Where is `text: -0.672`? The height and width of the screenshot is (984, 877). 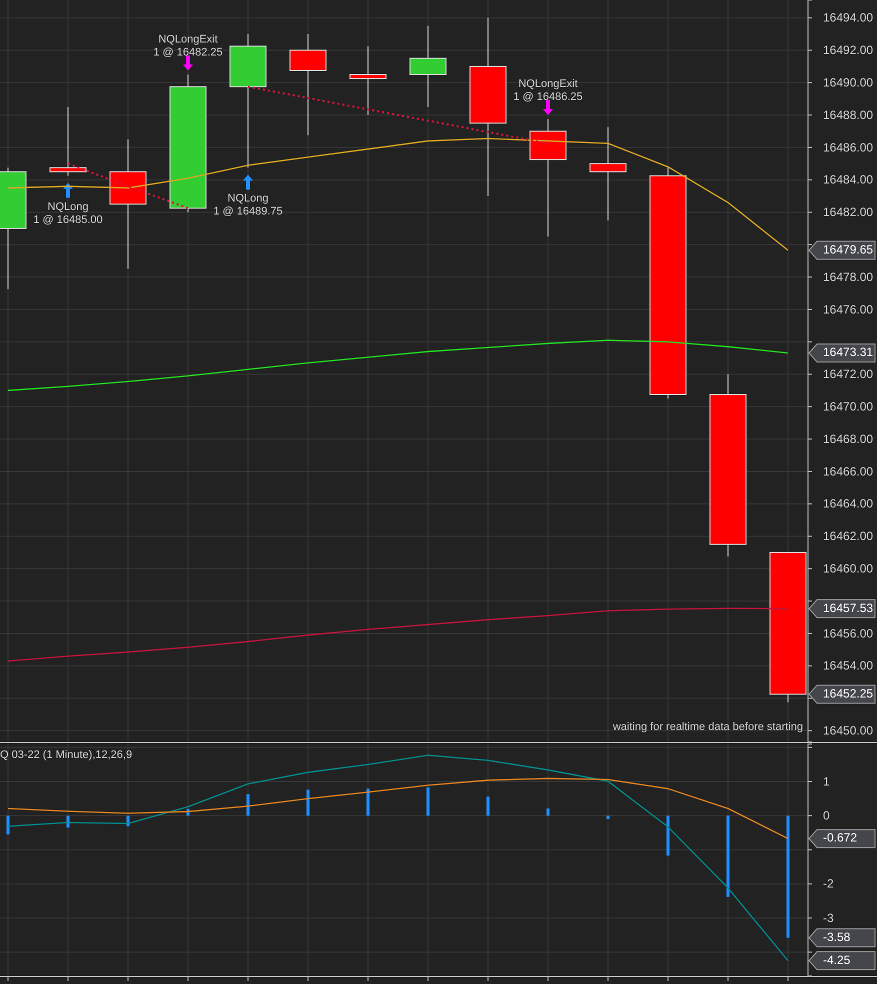 text: -0.672 is located at coordinates (840, 837).